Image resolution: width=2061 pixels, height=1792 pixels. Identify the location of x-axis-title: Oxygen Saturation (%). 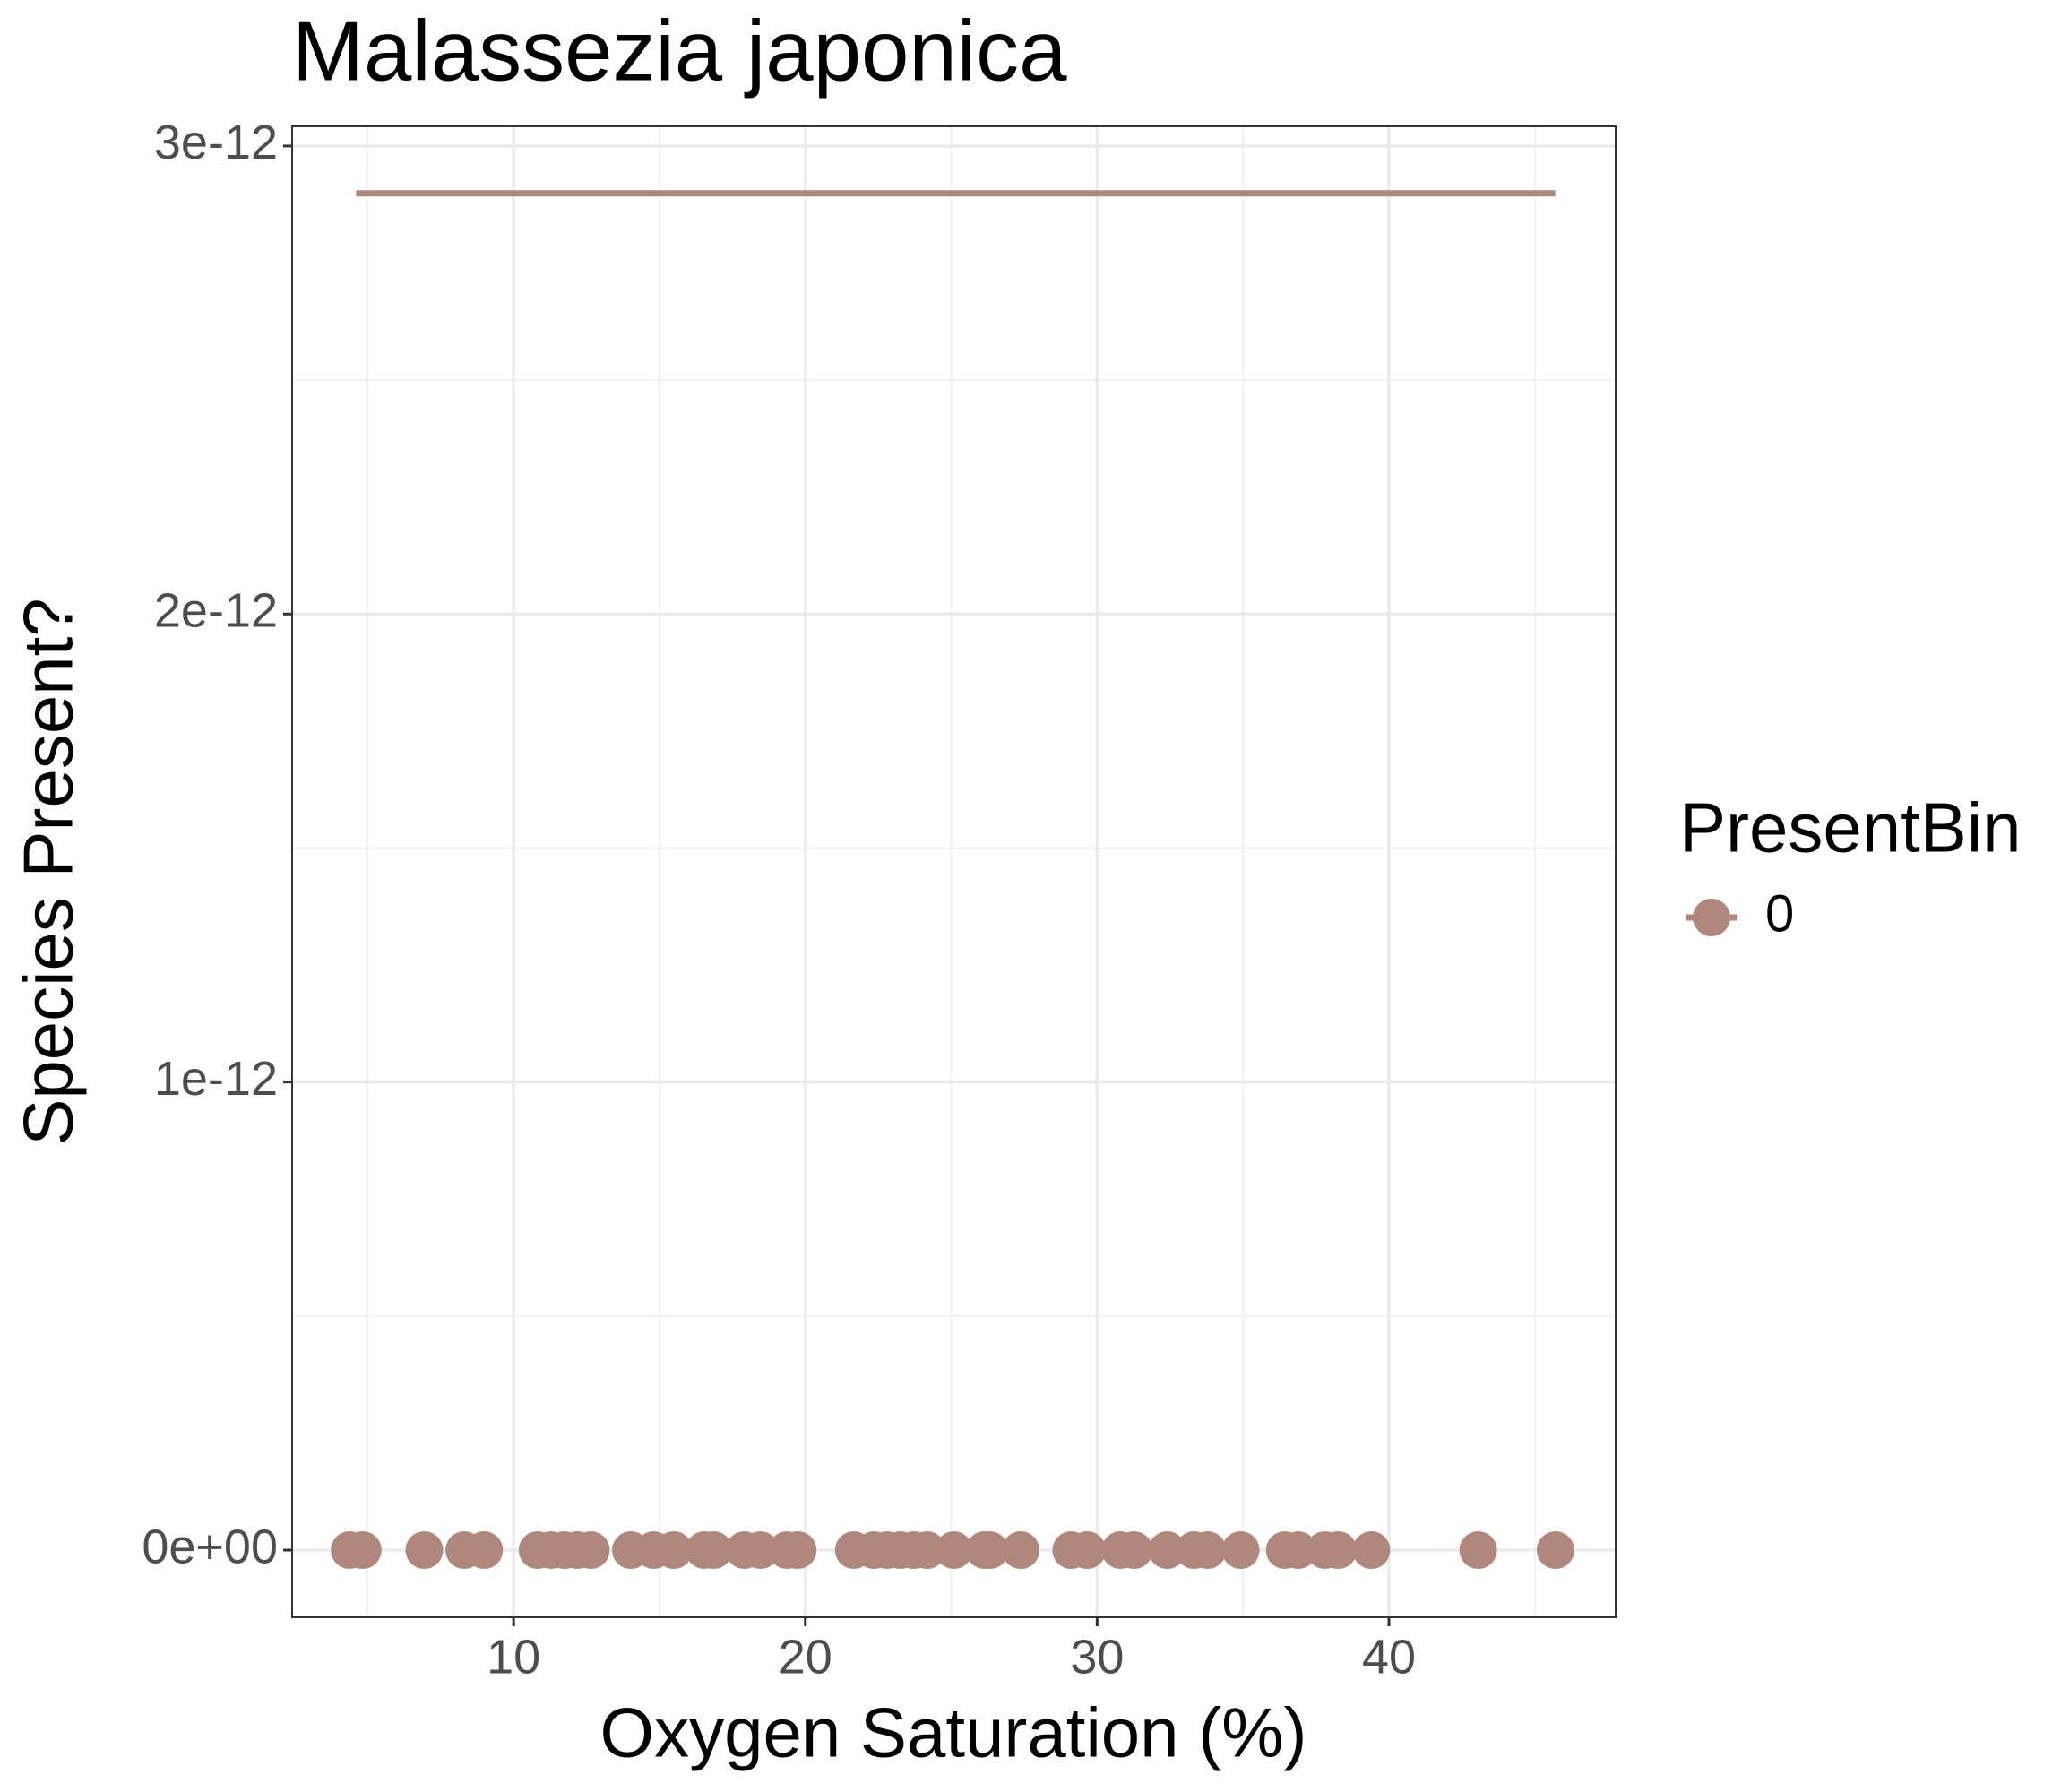
(952, 1732).